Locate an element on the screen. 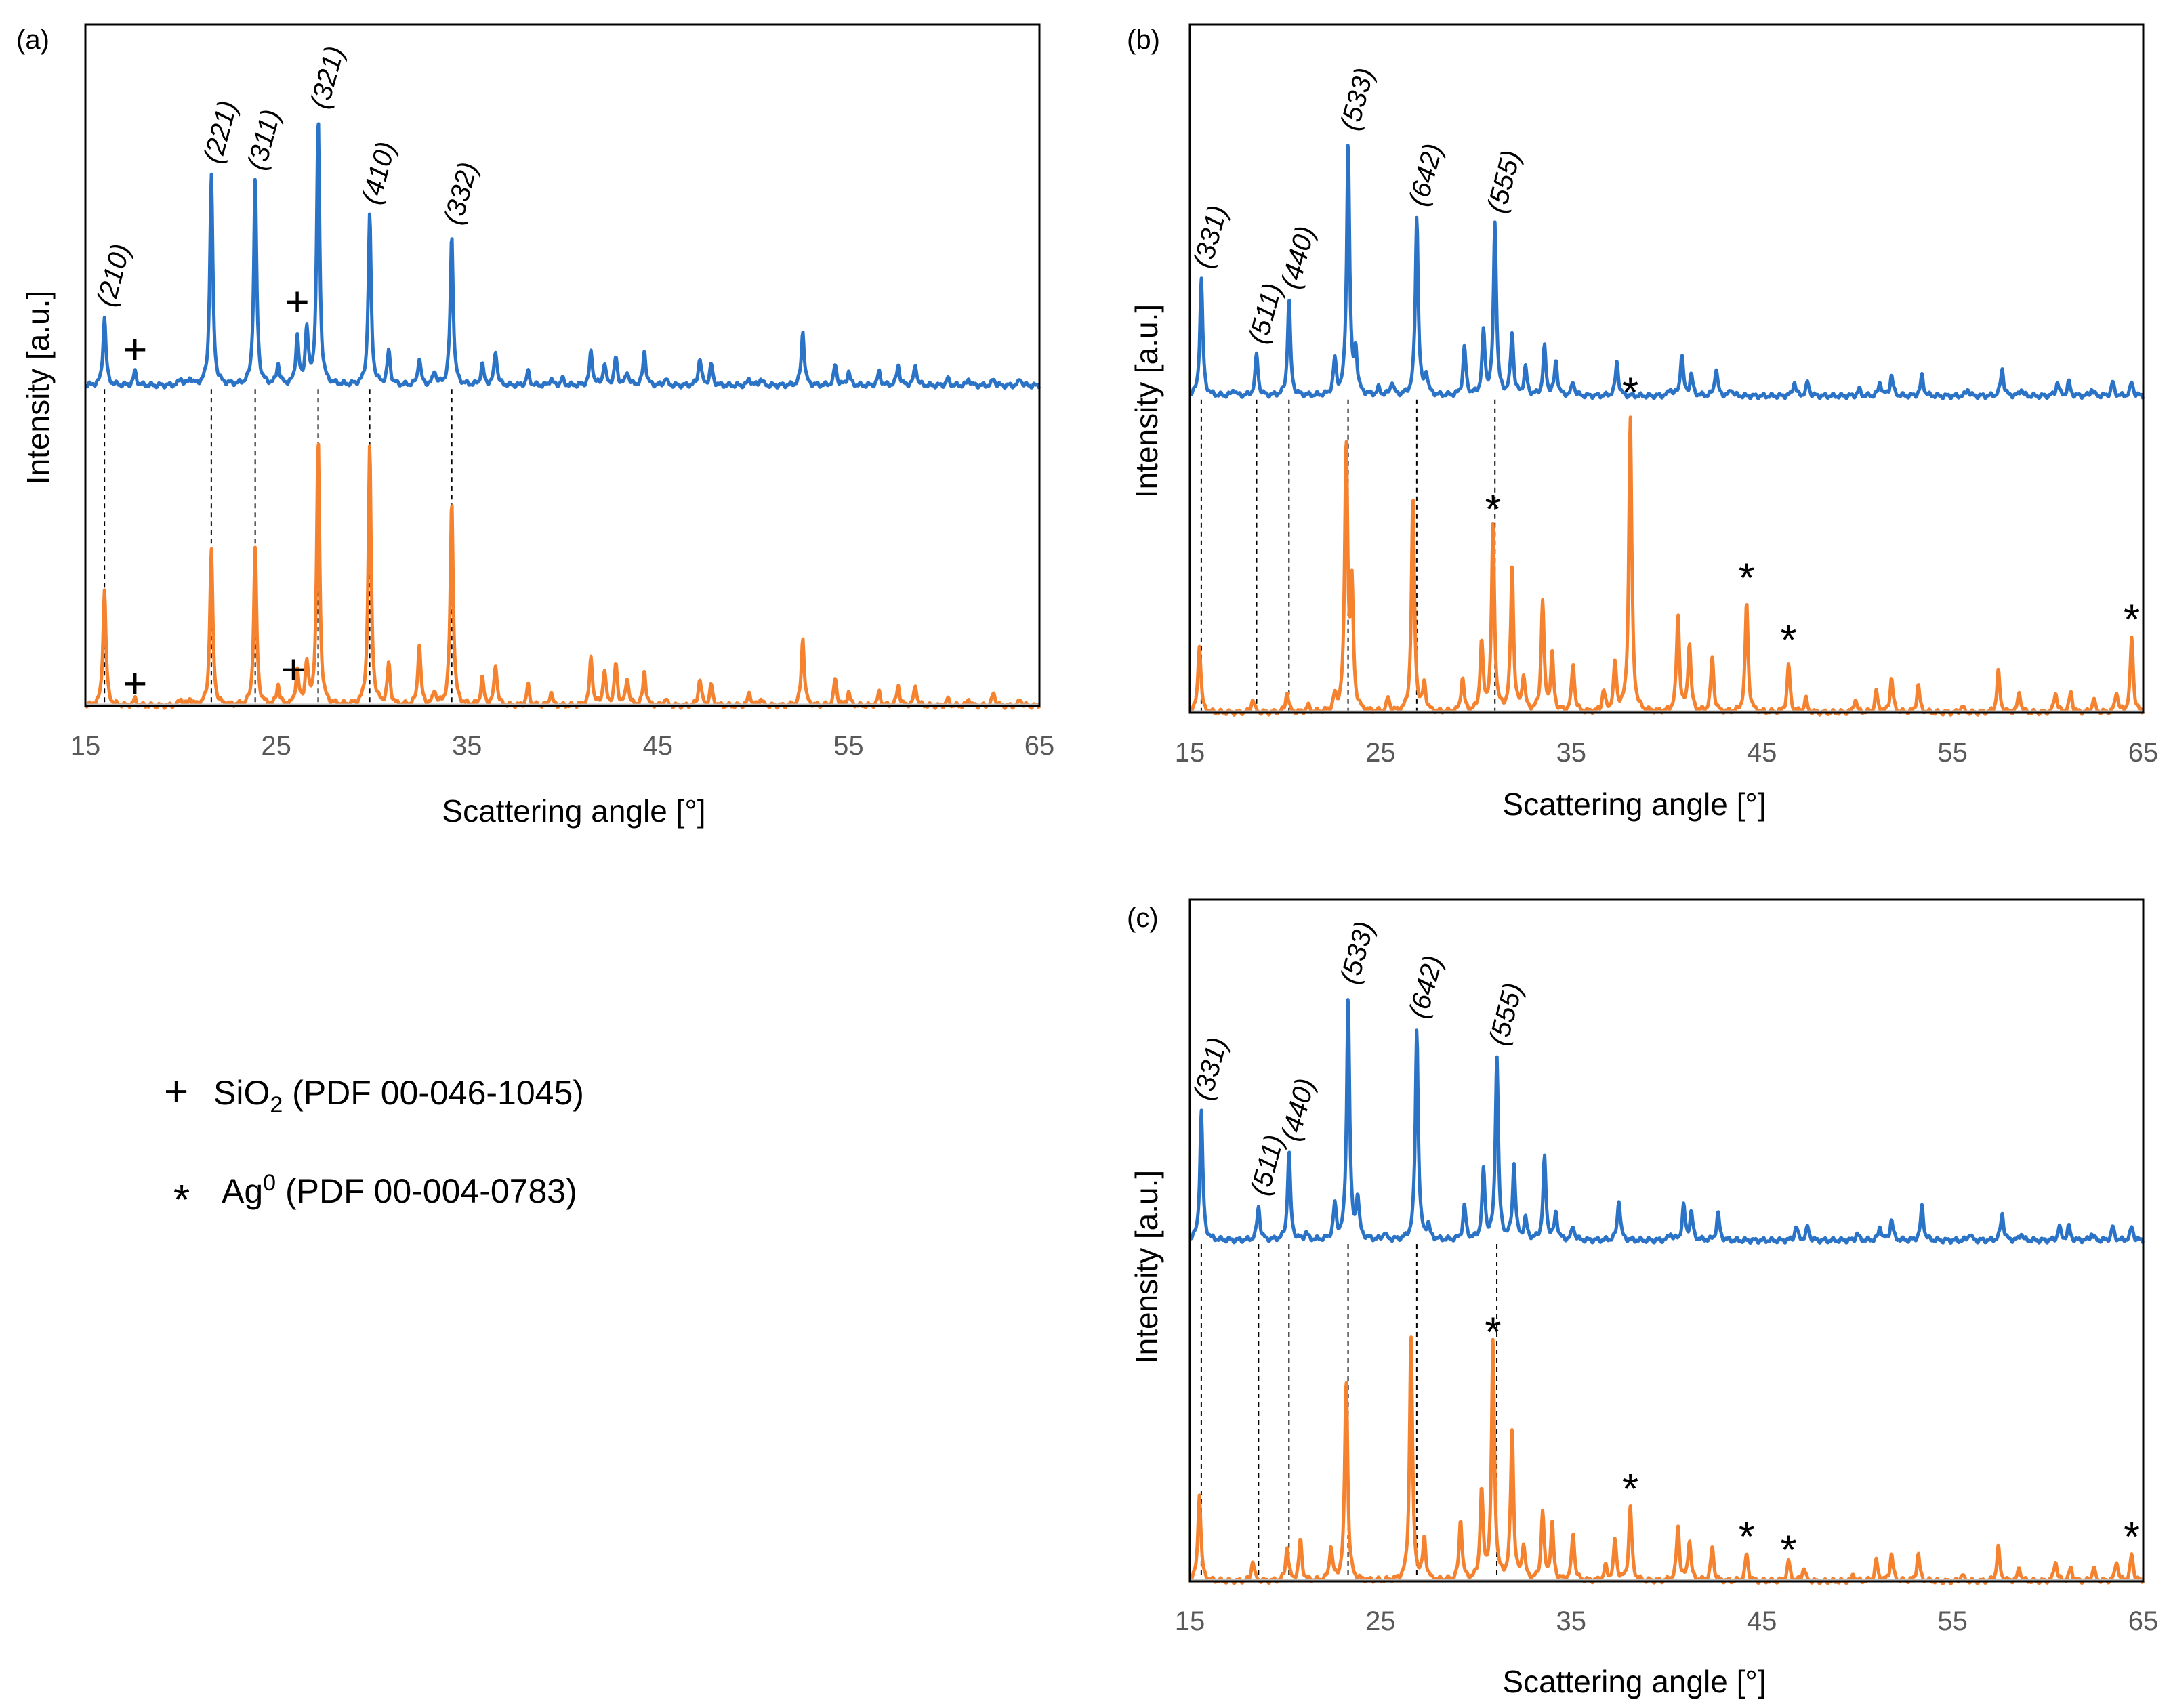 This screenshot has height=1708, width=2171. panel-label: (a) is located at coordinates (32, 40).